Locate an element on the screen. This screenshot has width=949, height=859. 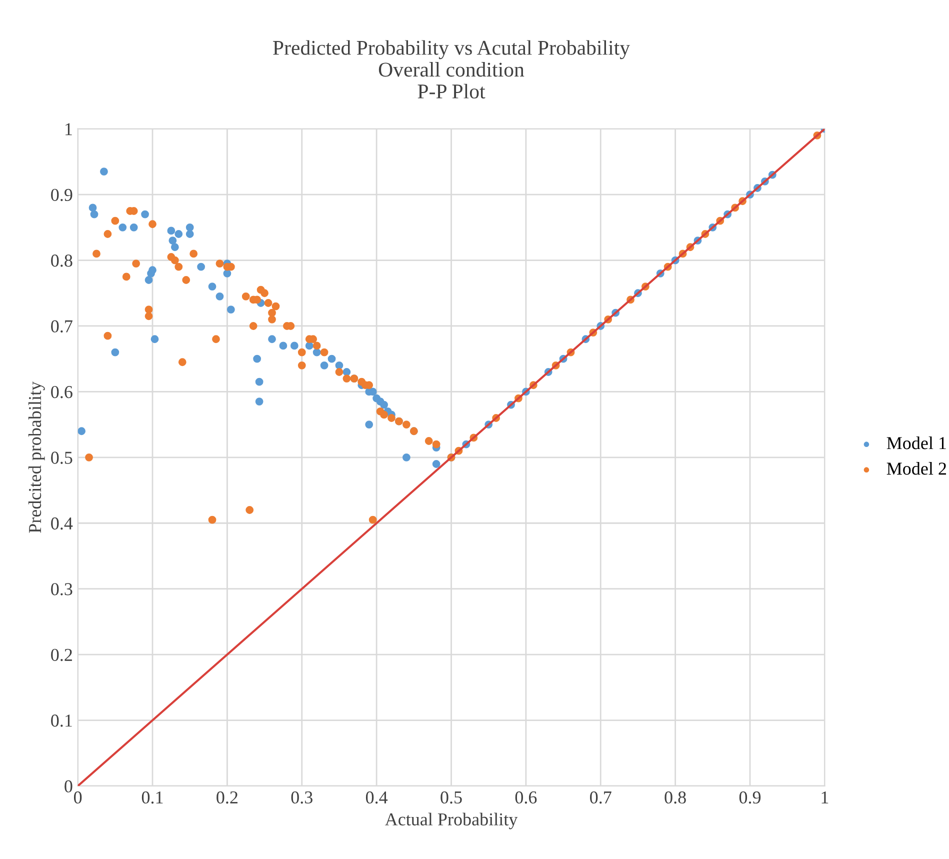
legend-label: Model 2 is located at coordinates (916, 468).